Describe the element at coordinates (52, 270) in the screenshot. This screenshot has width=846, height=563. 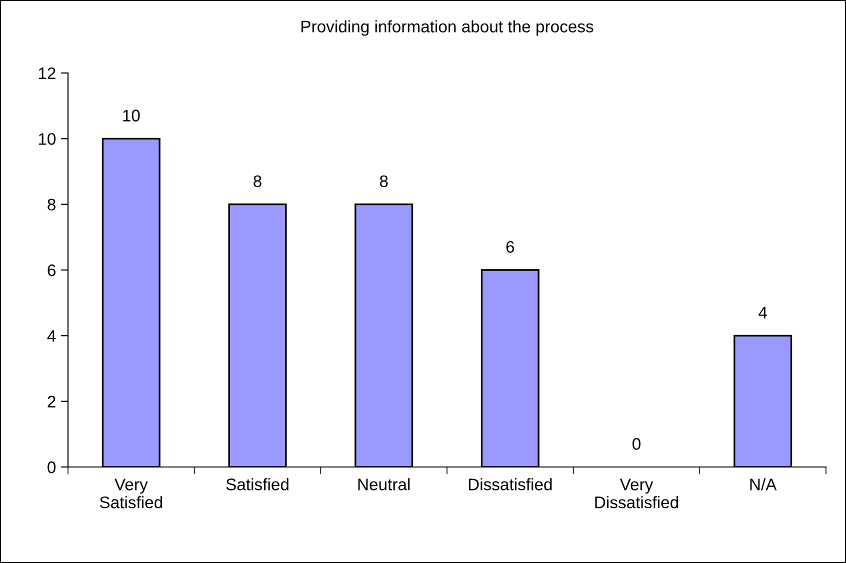
I see `y-tick-label: 6` at that location.